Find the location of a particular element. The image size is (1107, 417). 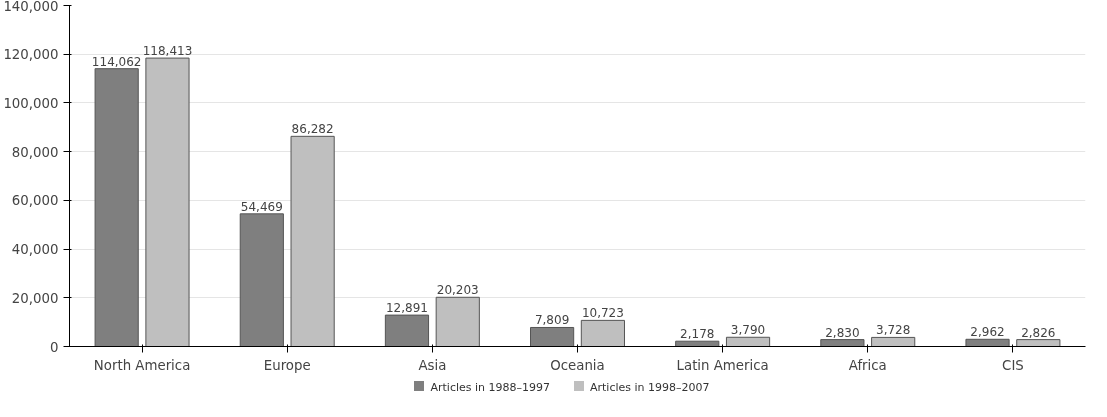

x-tick-label: Asia is located at coordinates (432, 365).